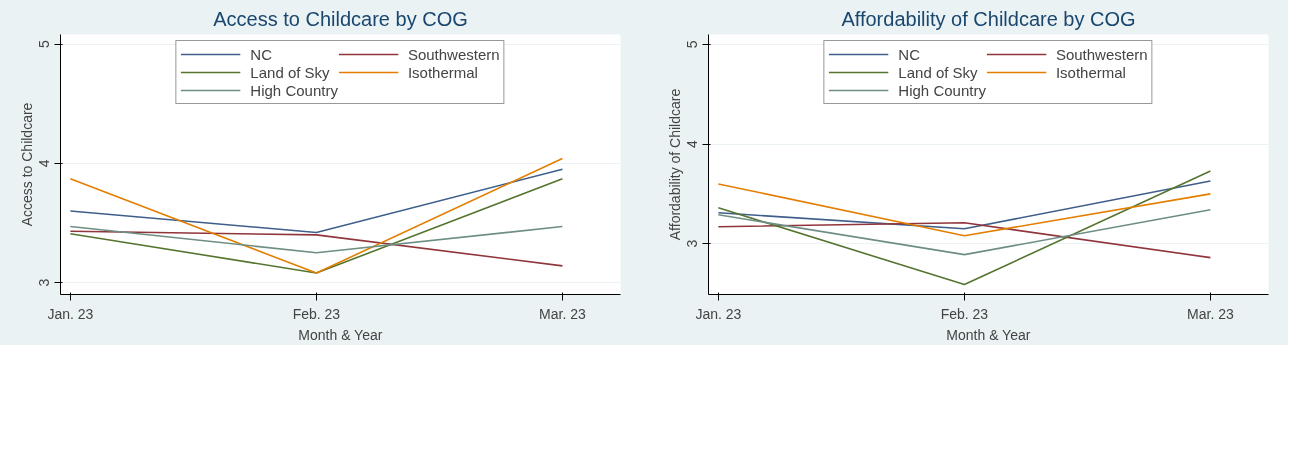 The height and width of the screenshot is (475, 1309). Describe the element at coordinates (340, 18) in the screenshot. I see `chart-title: Access to Childcare by COG` at that location.